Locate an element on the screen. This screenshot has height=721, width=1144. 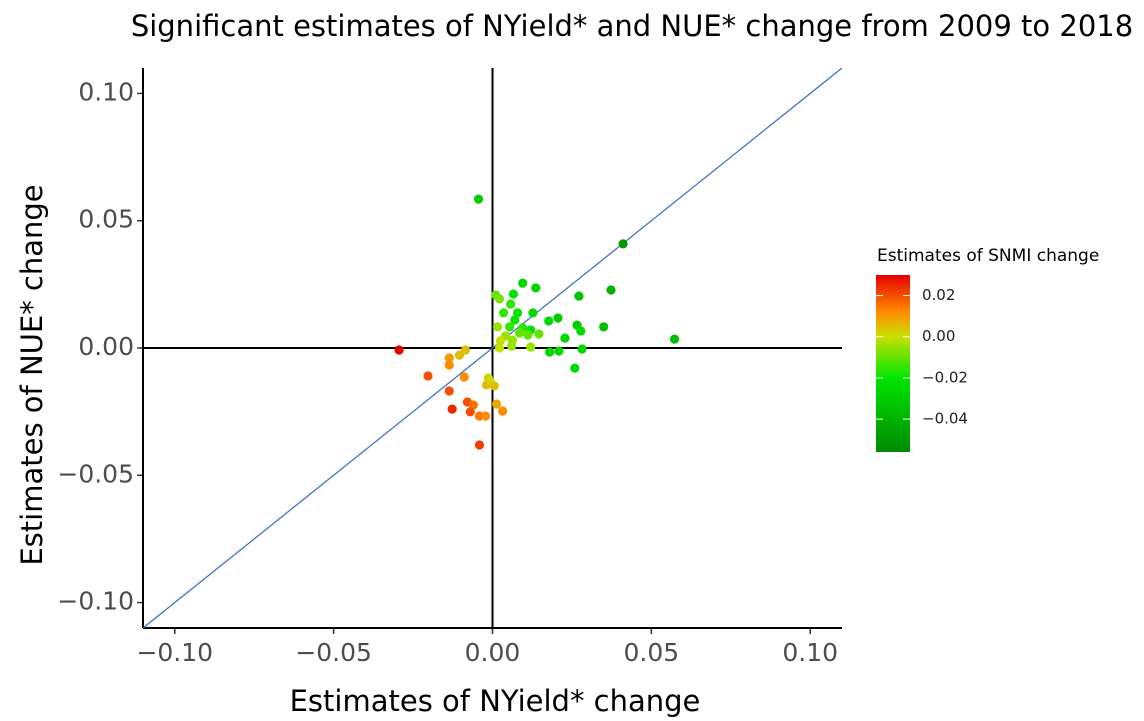
x-tick-label: 0.05 is located at coordinates (652, 652).